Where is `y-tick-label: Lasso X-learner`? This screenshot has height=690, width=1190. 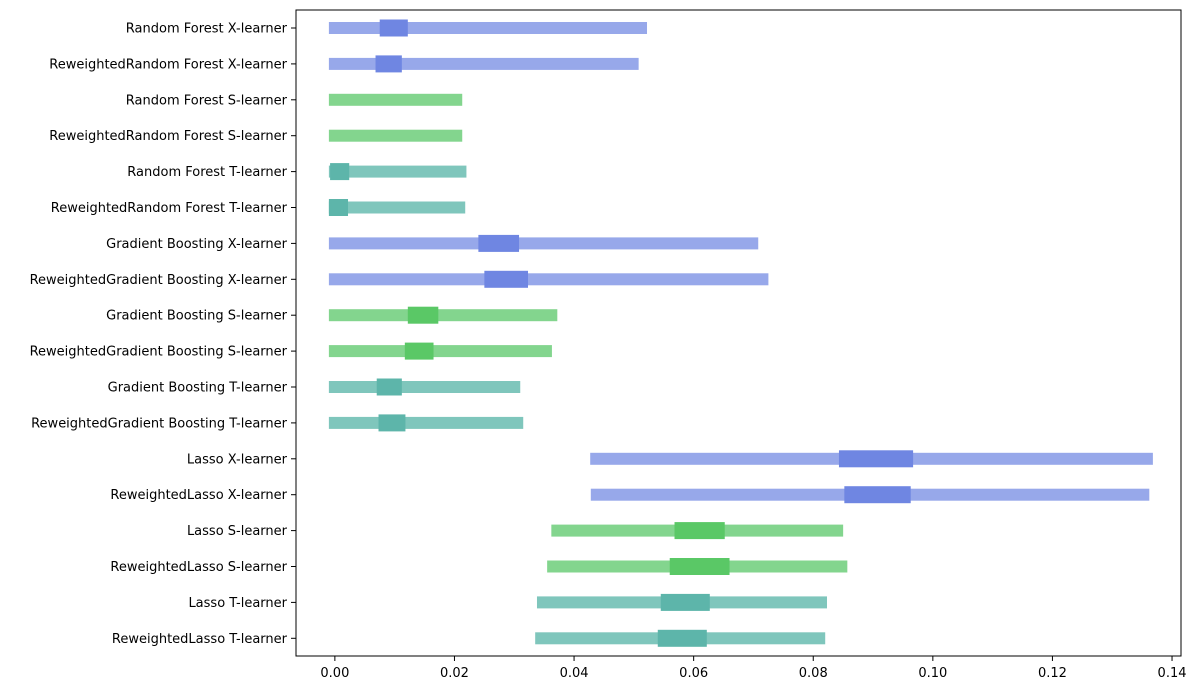 y-tick-label: Lasso X-learner is located at coordinates (237, 459).